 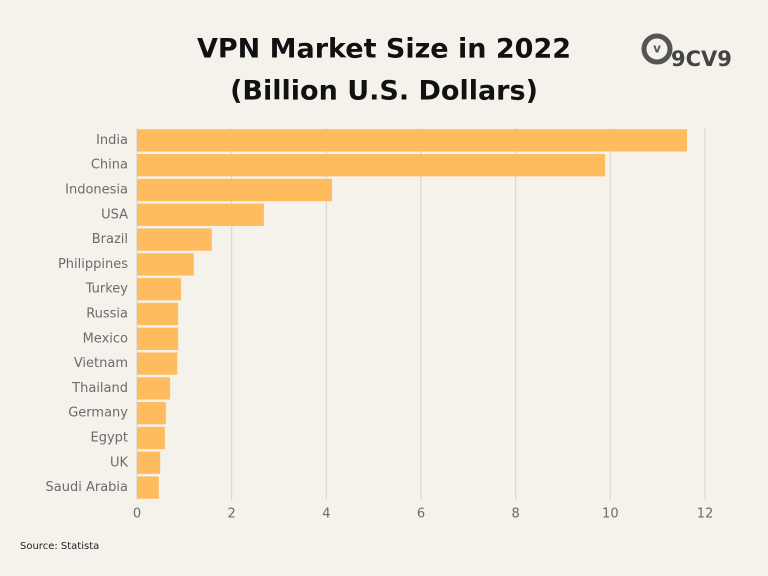 I want to click on y-tick-label: Mexico, so click(x=105, y=338).